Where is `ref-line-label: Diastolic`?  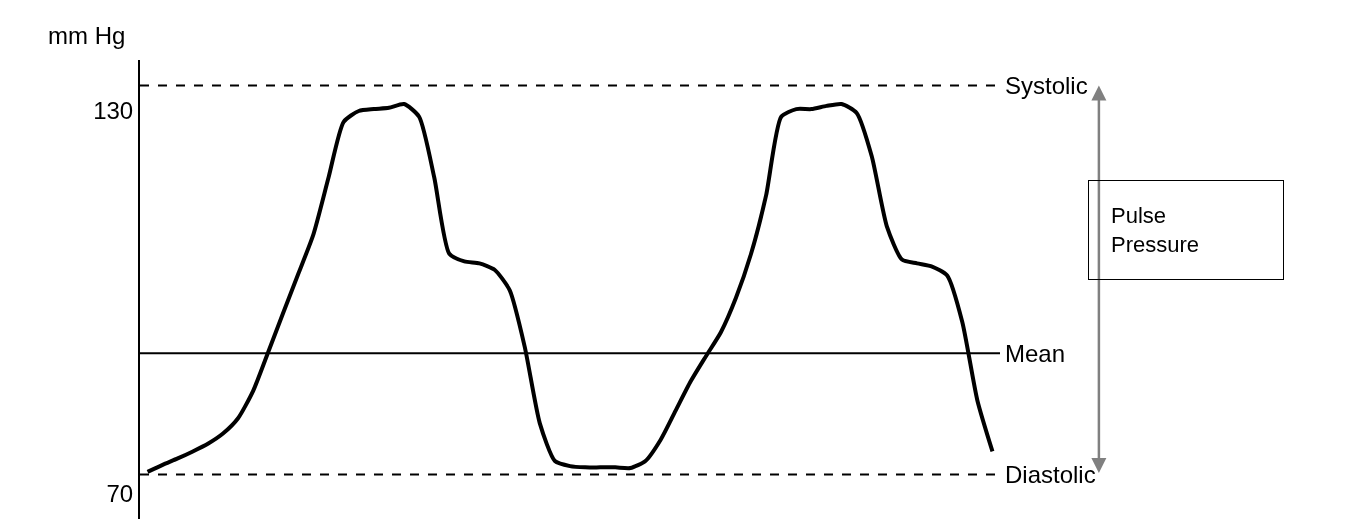
ref-line-label: Diastolic is located at coordinates (1050, 474).